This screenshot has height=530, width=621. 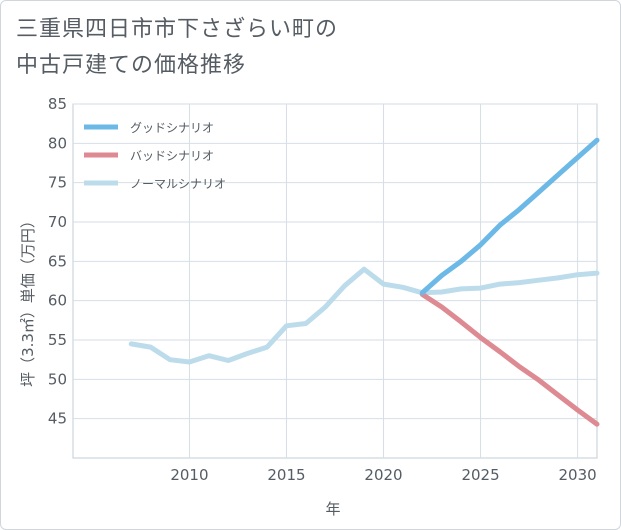 I want to click on y-tick-label-65: 65, so click(x=57, y=261).